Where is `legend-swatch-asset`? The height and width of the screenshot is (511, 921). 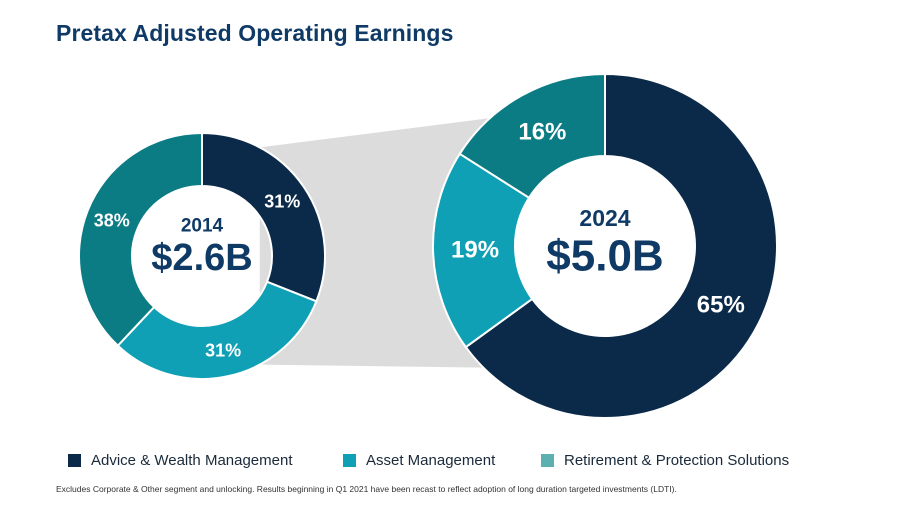
legend-swatch-asset is located at coordinates (349, 460).